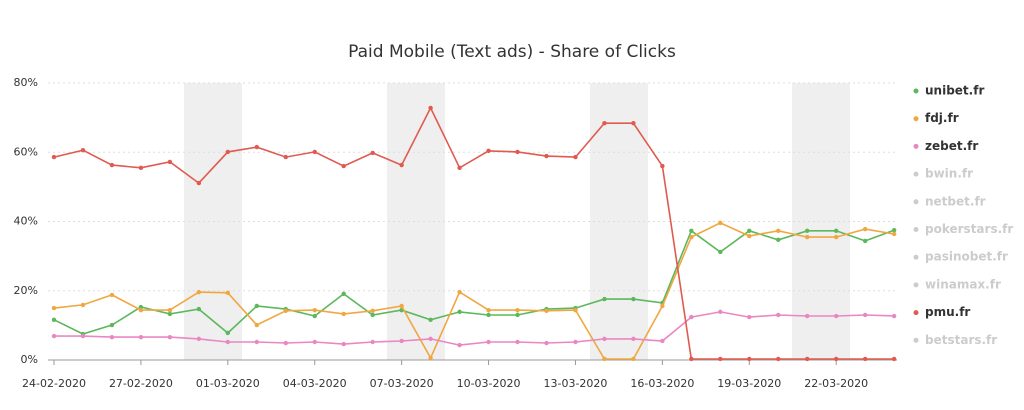  What do you see at coordinates (29, 359) in the screenshot?
I see `y-tick-label: 0%` at bounding box center [29, 359].